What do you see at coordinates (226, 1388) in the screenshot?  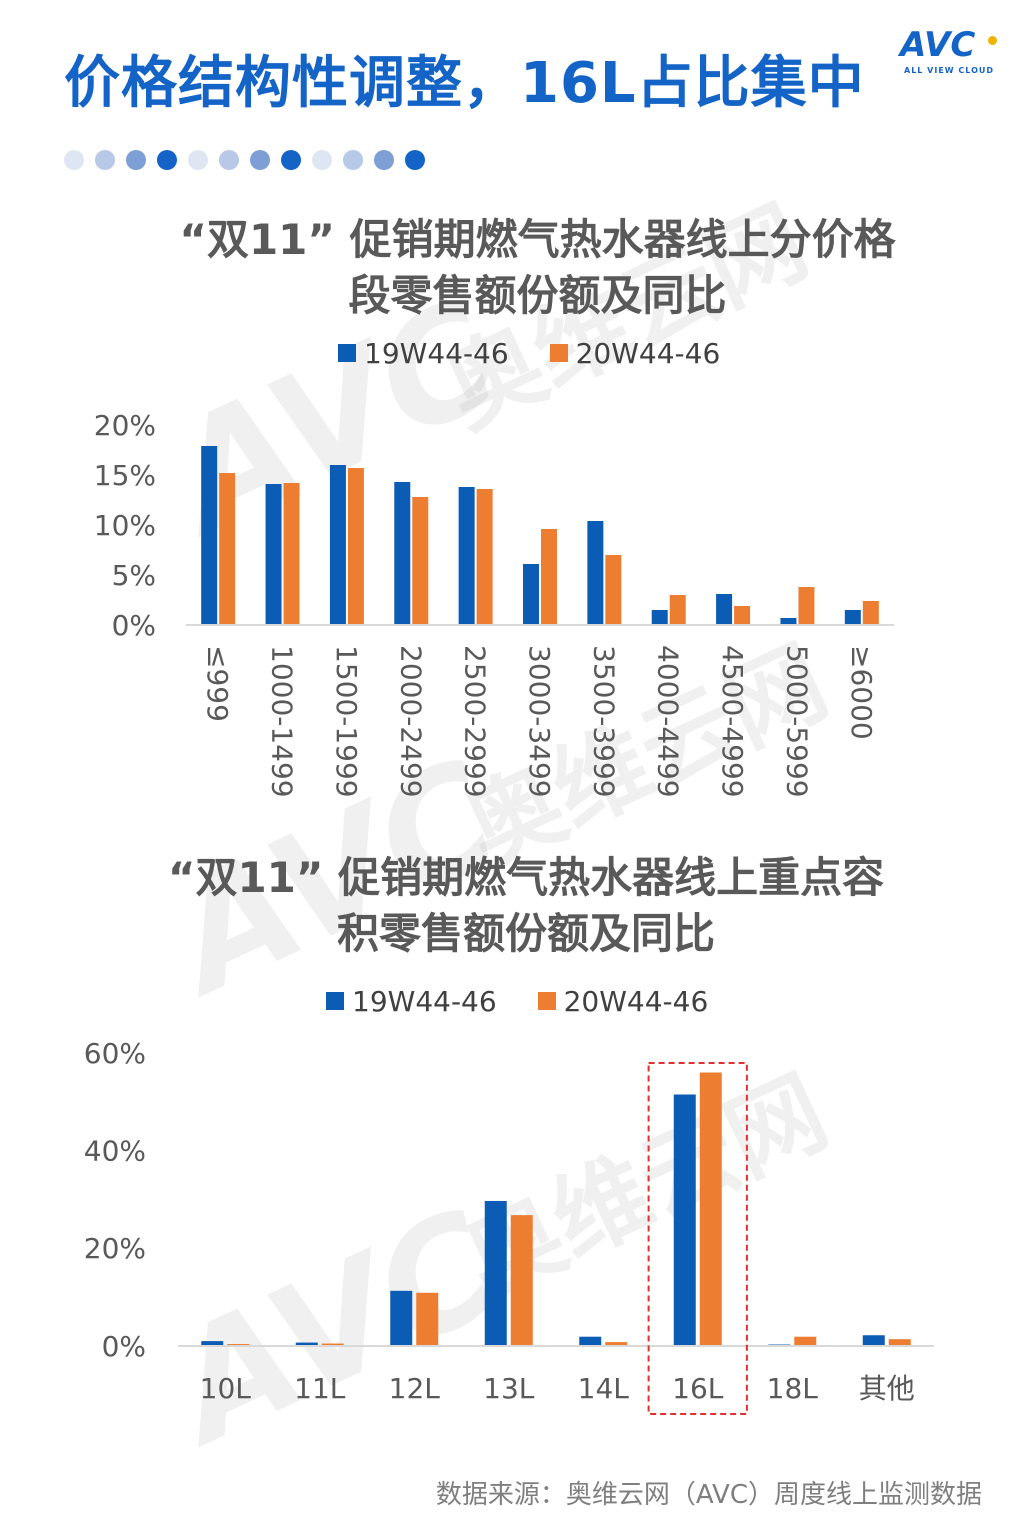 I see `x-tick-label: 10L` at bounding box center [226, 1388].